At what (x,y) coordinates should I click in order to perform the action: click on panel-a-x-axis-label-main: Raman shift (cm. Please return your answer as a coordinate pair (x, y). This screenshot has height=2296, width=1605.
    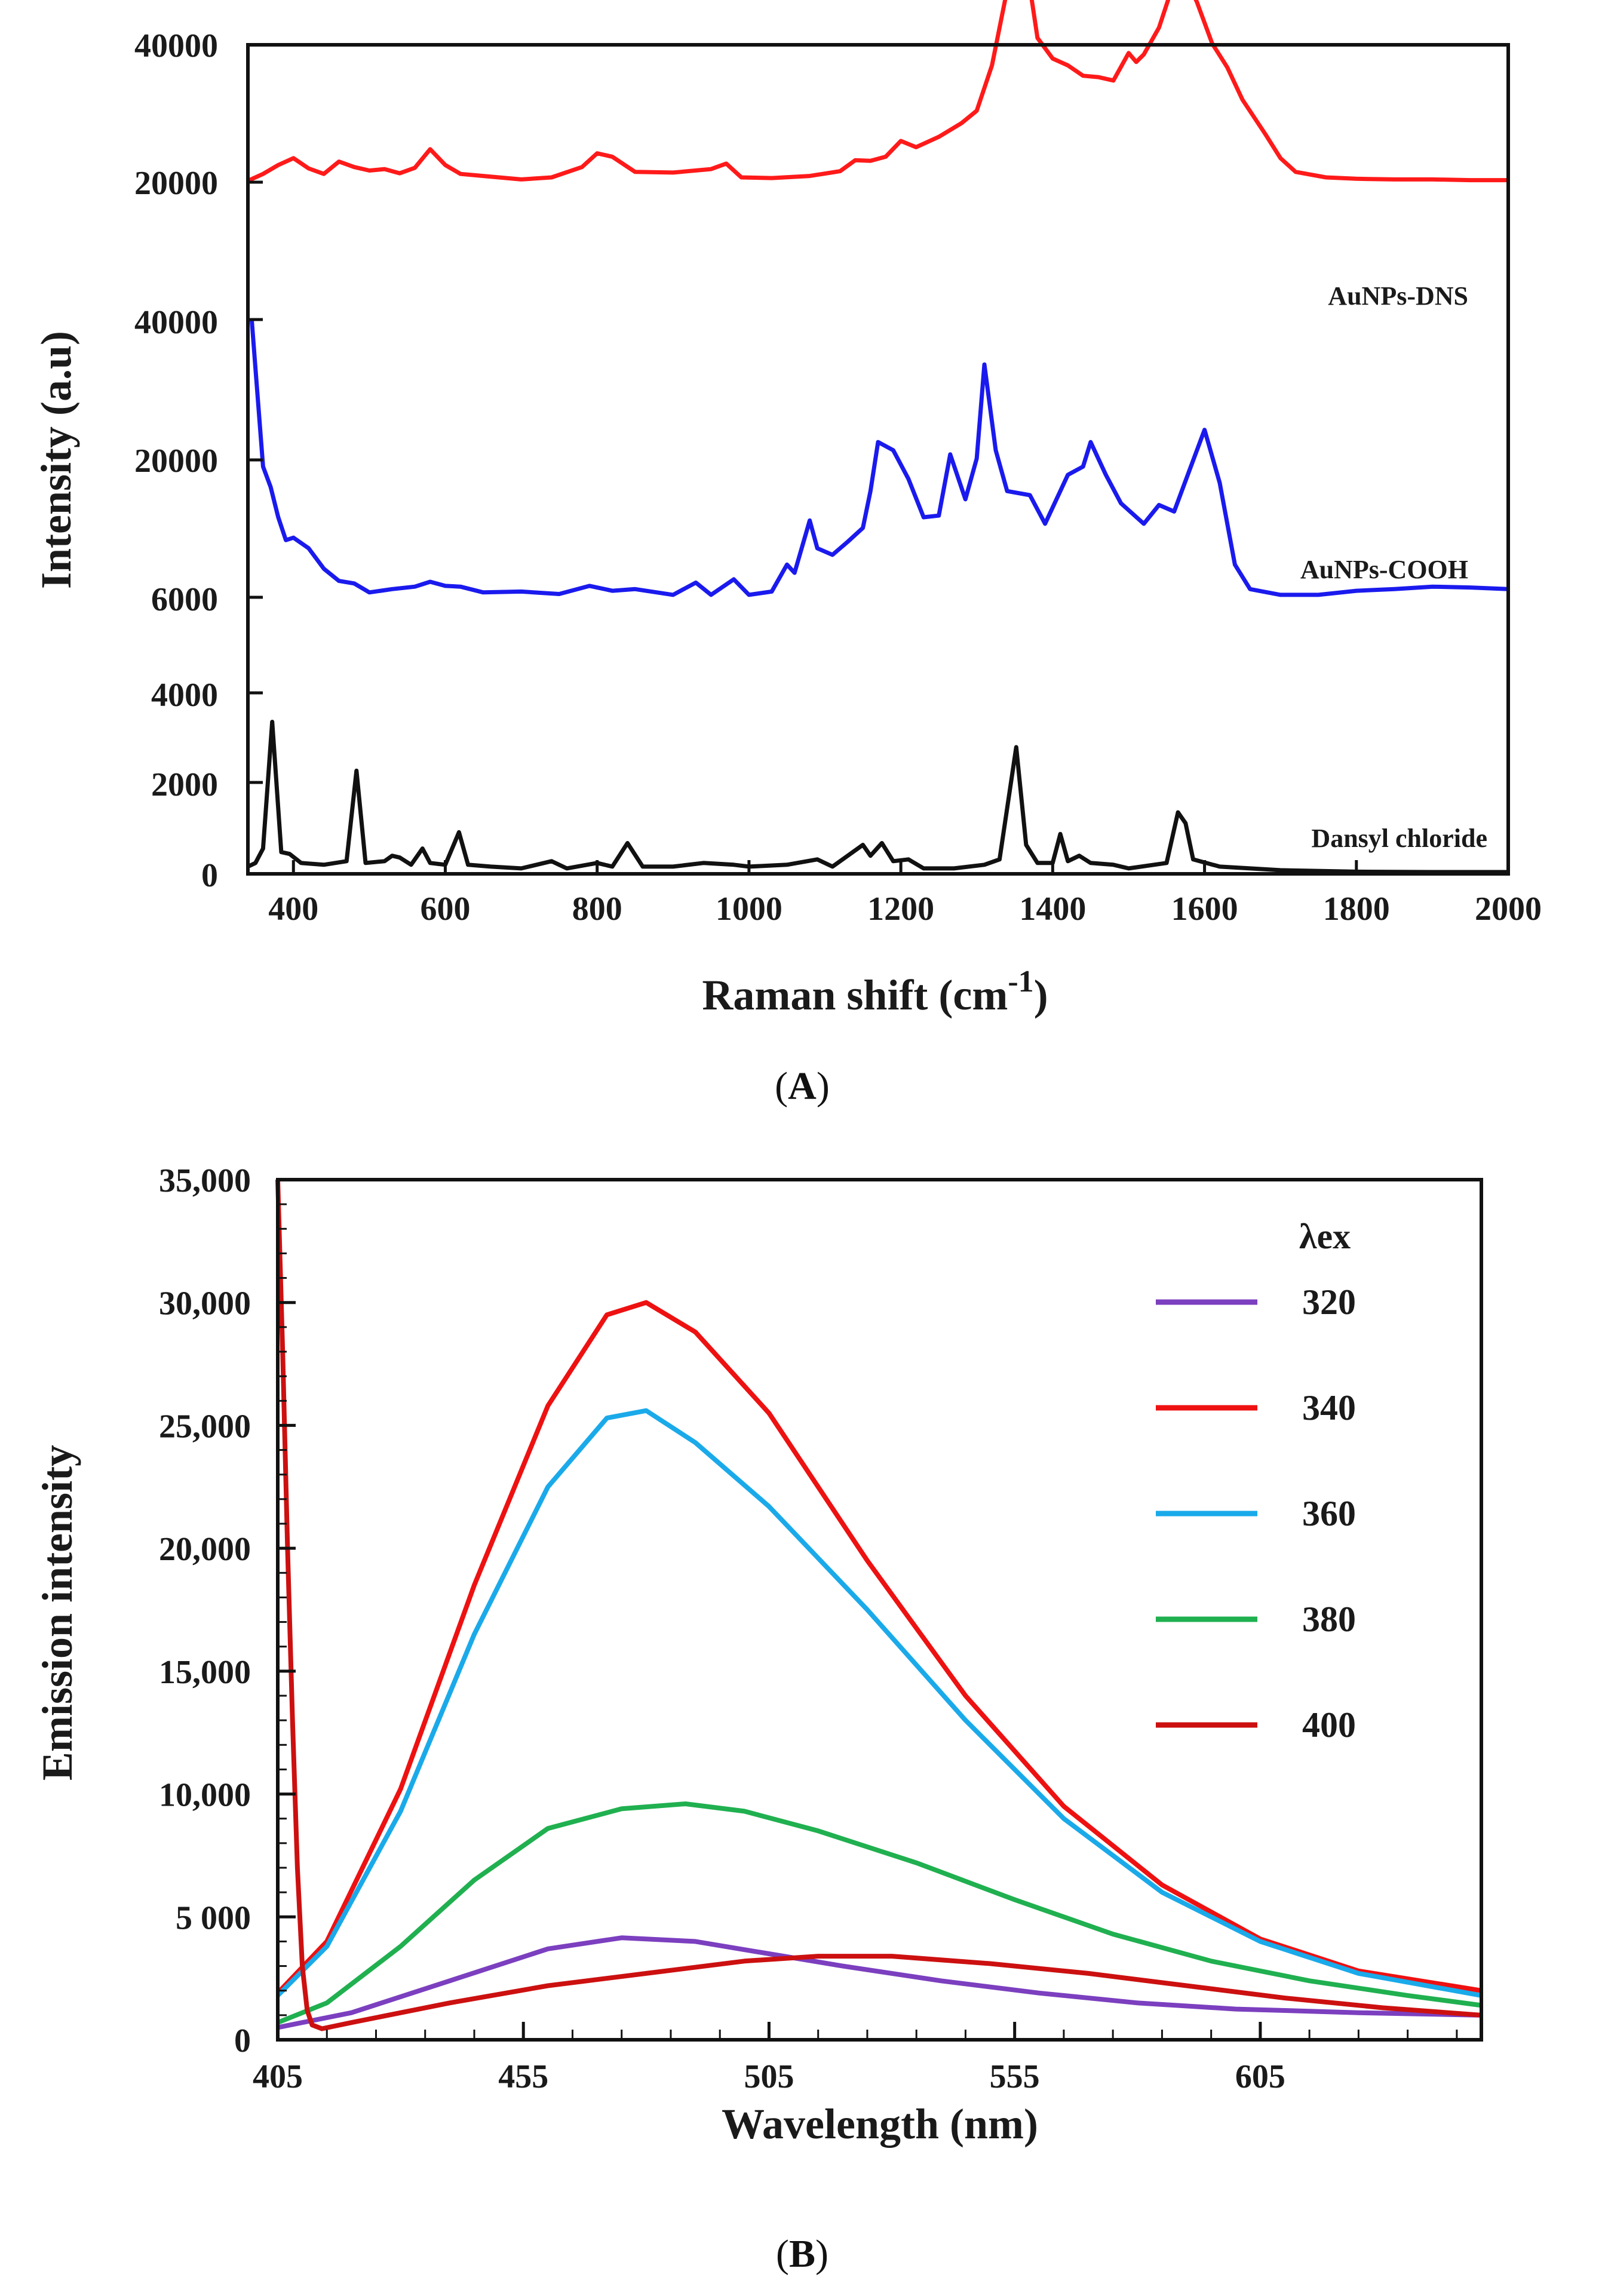
    Looking at the image, I should click on (855, 995).